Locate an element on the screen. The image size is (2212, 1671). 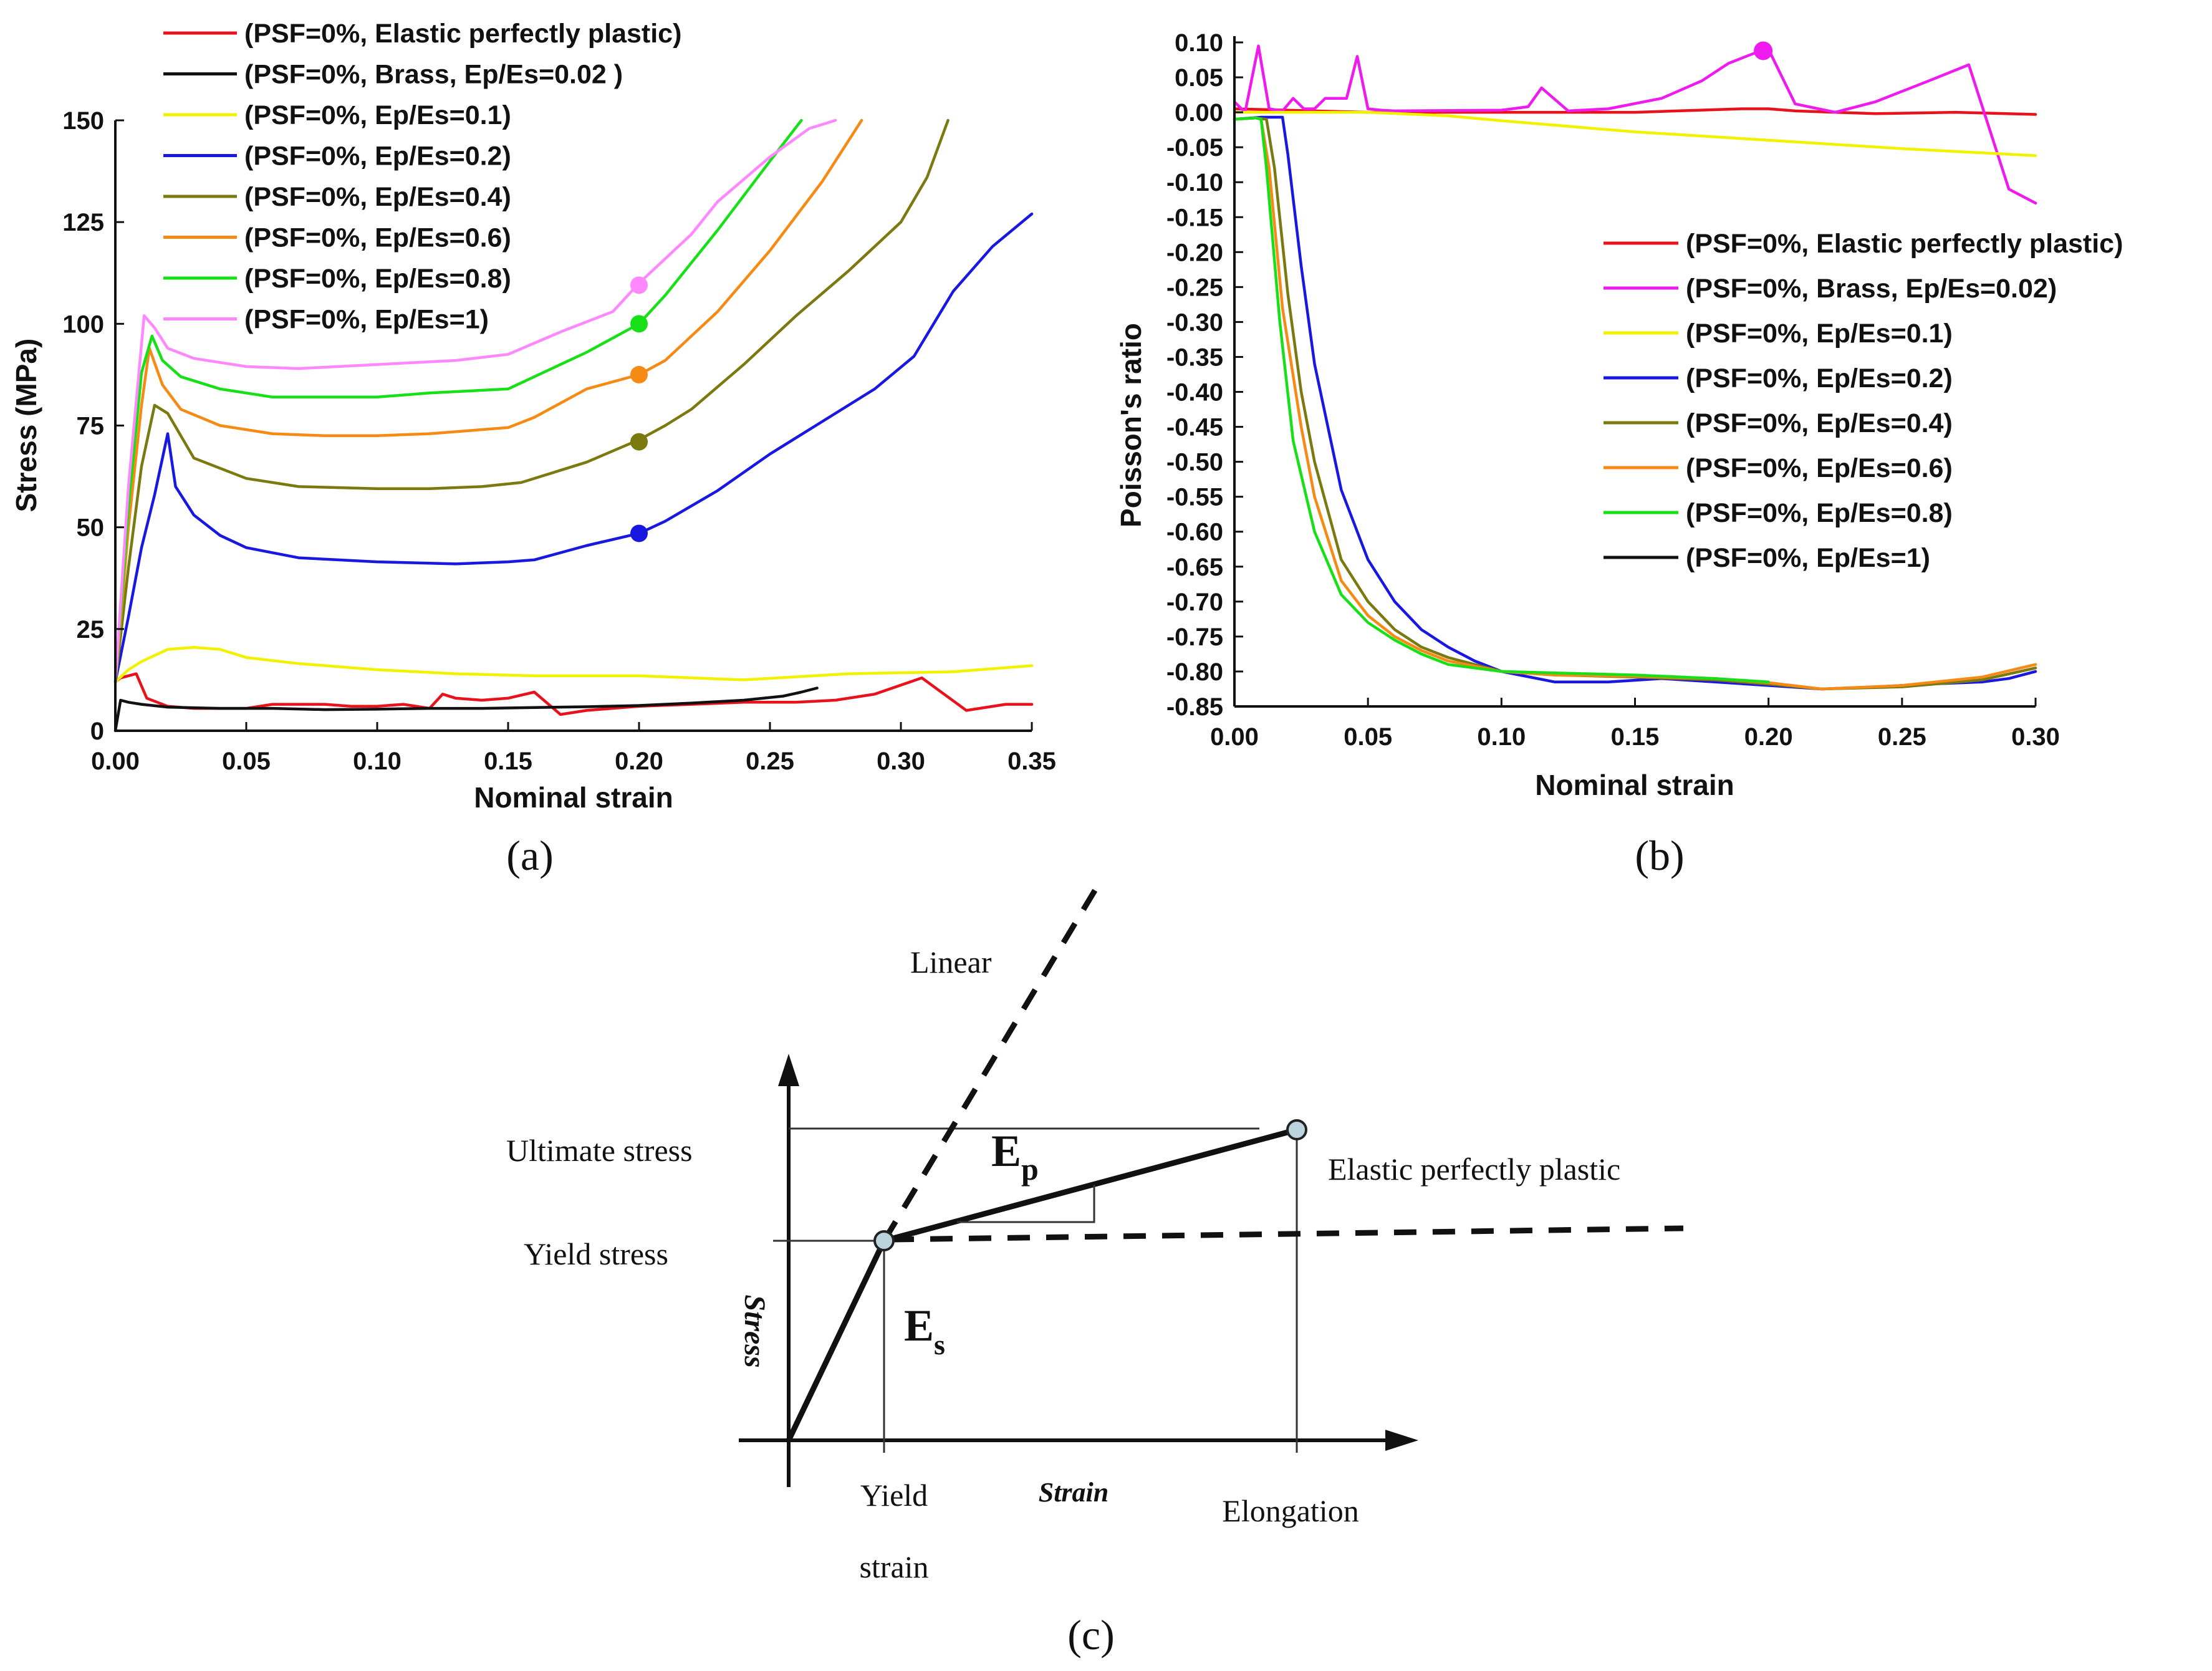
ep-label: Ep is located at coordinates (1015, 1156).